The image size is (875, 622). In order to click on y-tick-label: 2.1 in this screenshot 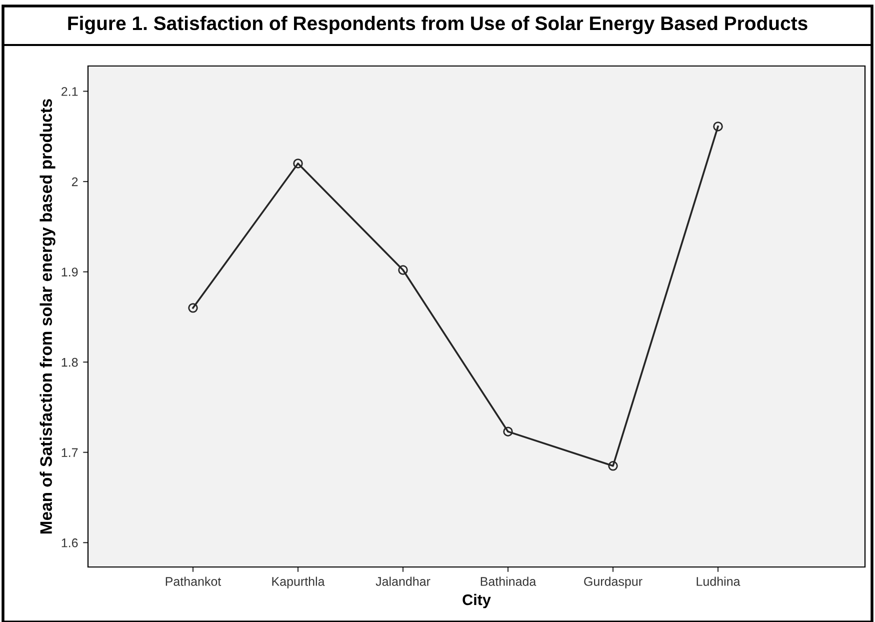, I will do `click(70, 91)`.